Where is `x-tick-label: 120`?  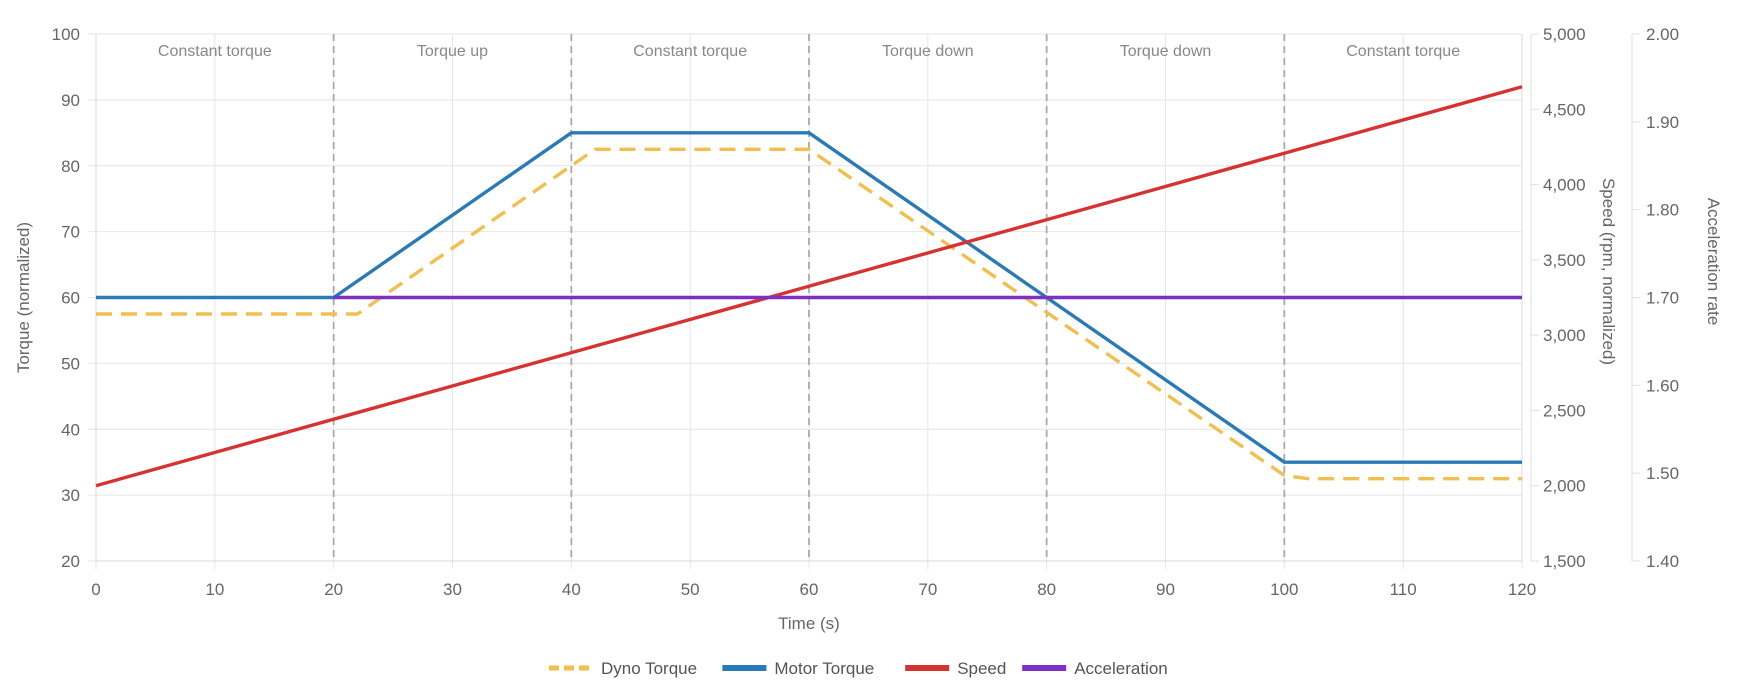 x-tick-label: 120 is located at coordinates (1522, 589).